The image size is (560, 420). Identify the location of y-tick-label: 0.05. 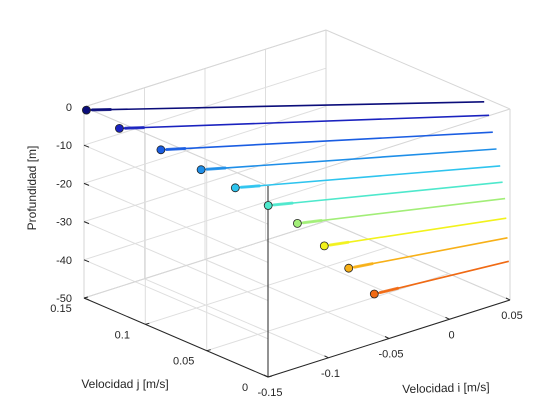
(183, 362).